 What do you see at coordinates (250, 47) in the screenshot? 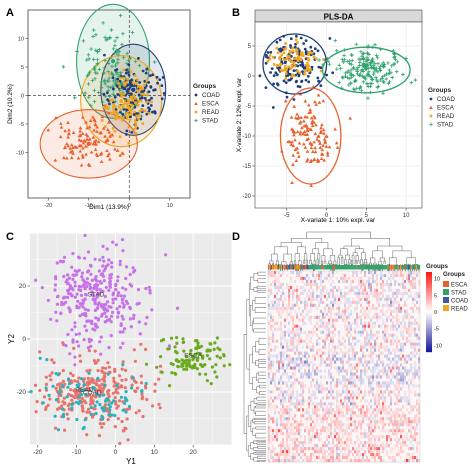
I see `y-tick-label: 5` at bounding box center [250, 47].